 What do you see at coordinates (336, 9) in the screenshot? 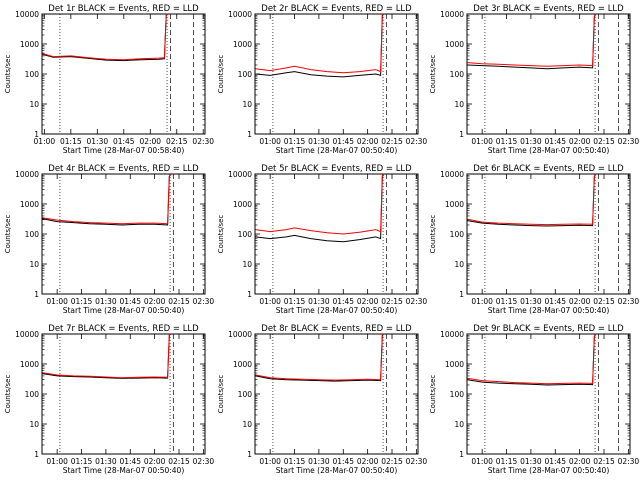
I see `panel-title: Det 2r BLACK = Events, RED = LLD` at bounding box center [336, 9].